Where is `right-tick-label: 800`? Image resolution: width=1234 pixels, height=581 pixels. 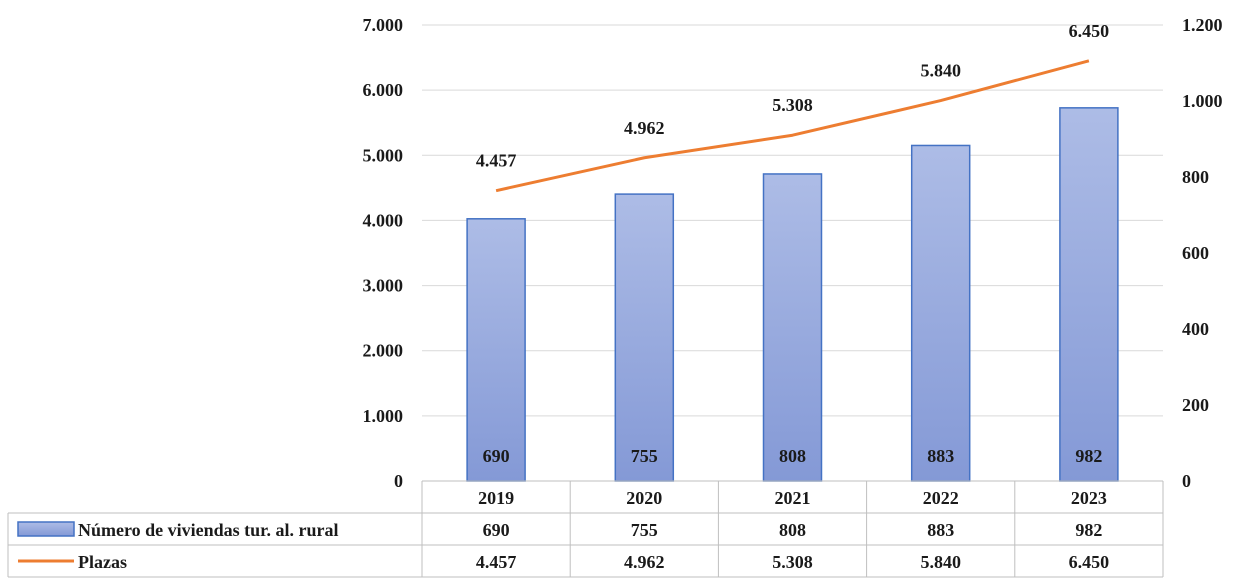
right-tick-label: 800 is located at coordinates (1195, 177).